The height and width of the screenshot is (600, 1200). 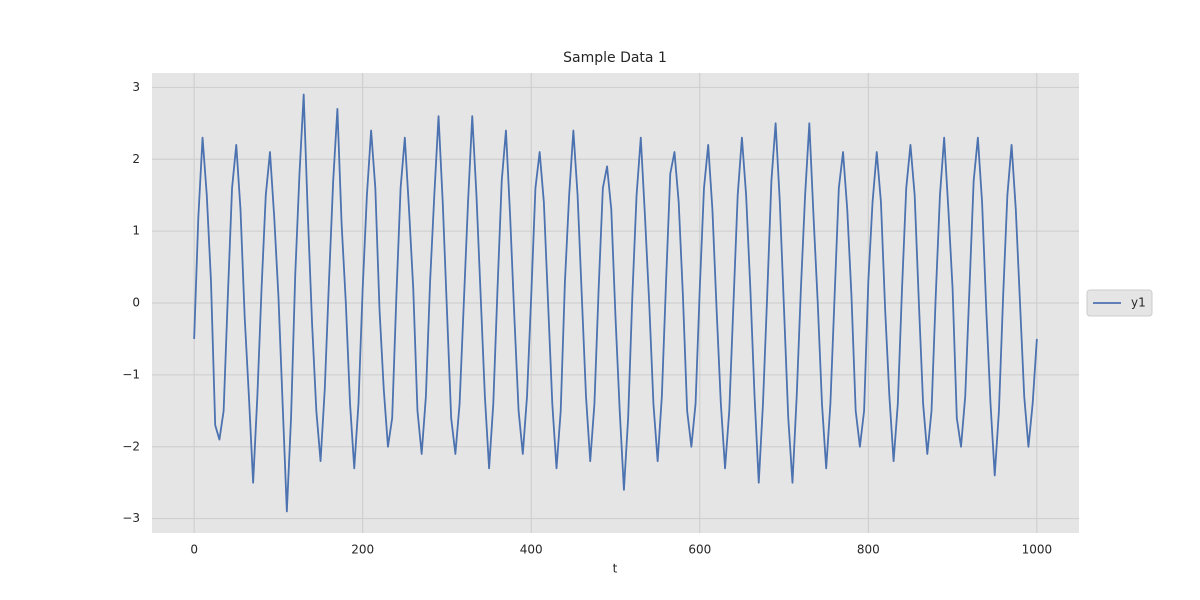 What do you see at coordinates (136, 159) in the screenshot?
I see `y-tick-label: 2` at bounding box center [136, 159].